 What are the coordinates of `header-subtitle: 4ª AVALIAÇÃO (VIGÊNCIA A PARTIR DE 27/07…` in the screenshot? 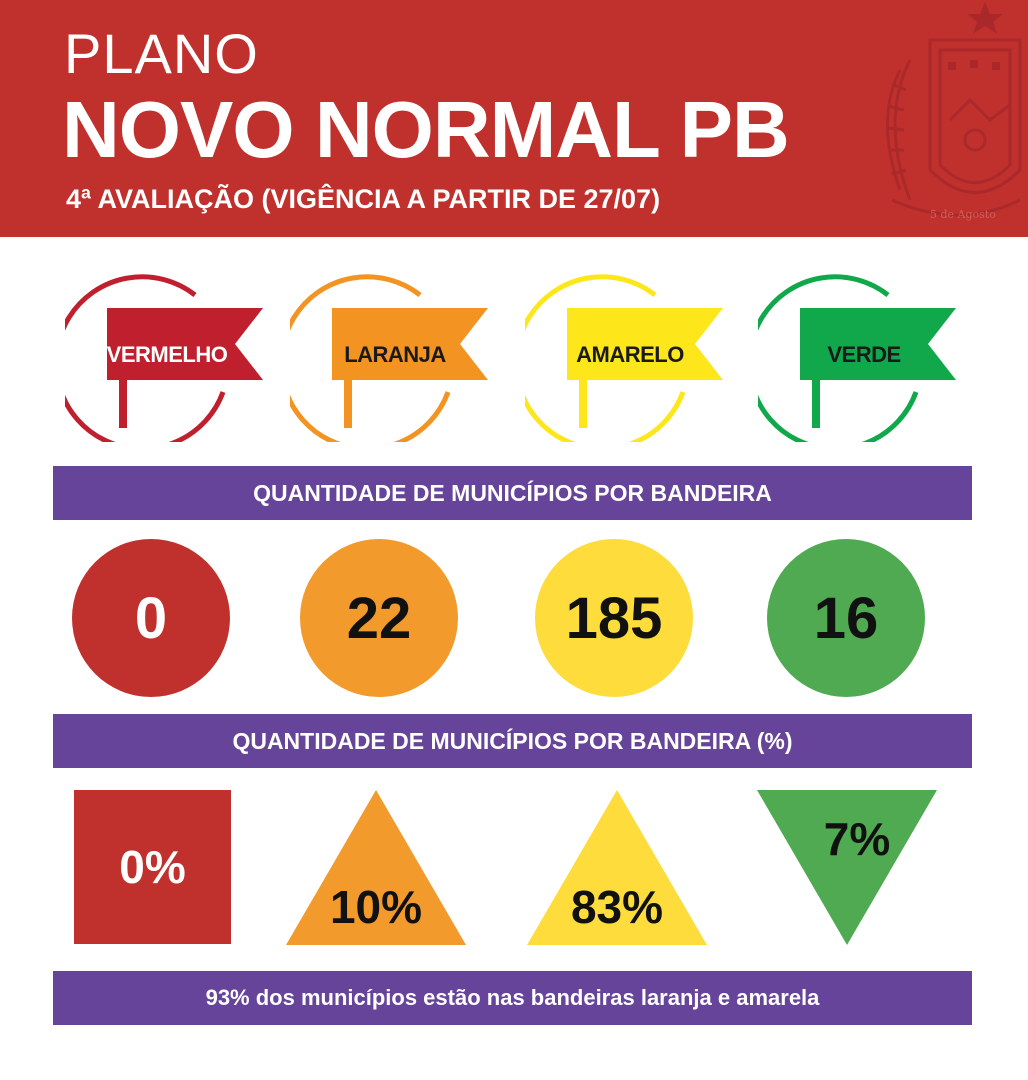 It's located at (363, 199).